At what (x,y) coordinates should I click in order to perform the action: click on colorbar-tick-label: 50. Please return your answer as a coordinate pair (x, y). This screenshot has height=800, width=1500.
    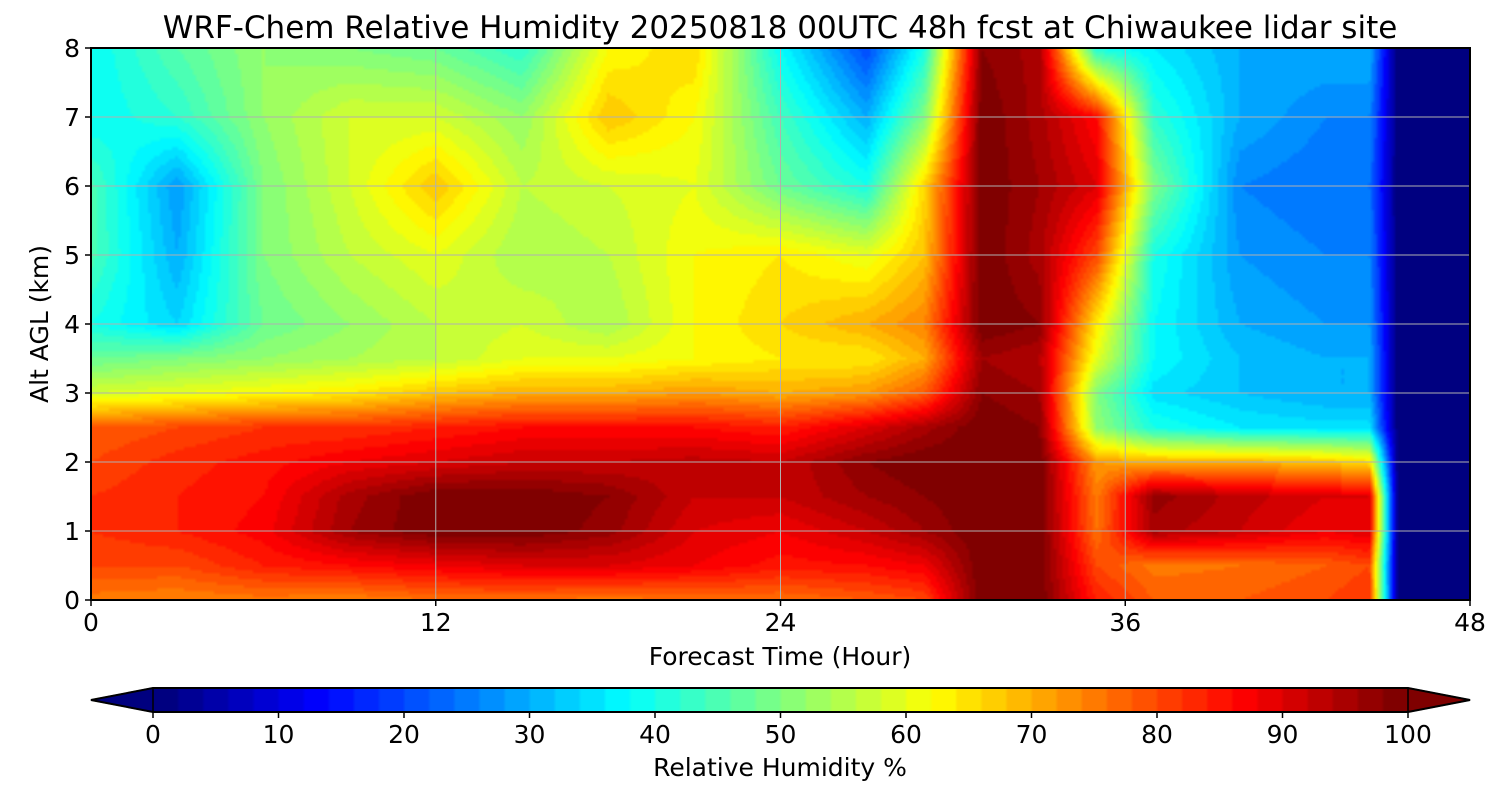
    Looking at the image, I should click on (781, 734).